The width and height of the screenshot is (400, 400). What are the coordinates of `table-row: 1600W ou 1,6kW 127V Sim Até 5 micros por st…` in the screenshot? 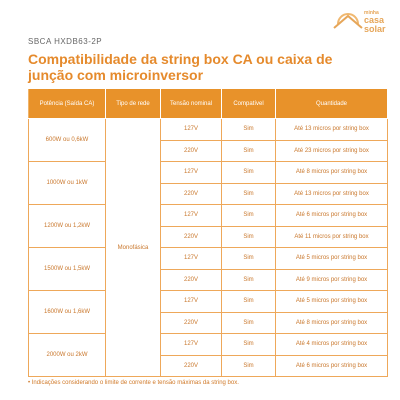 It's located at (208, 312).